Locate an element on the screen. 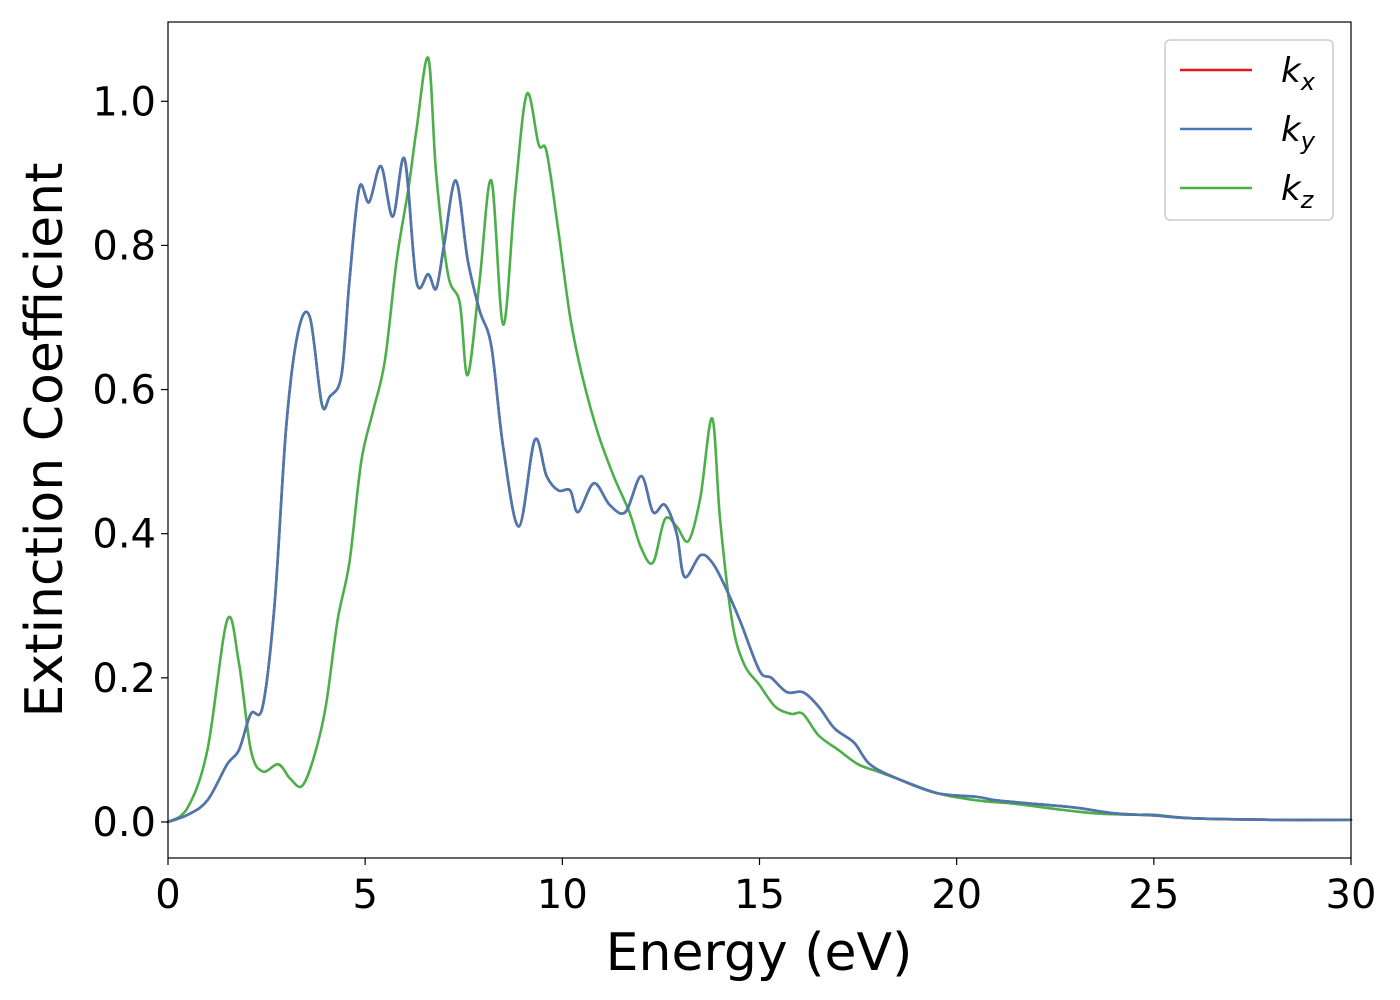 This screenshot has height=1000, width=1400. y-axis-title: Extinction Coefficient is located at coordinates (45, 440).